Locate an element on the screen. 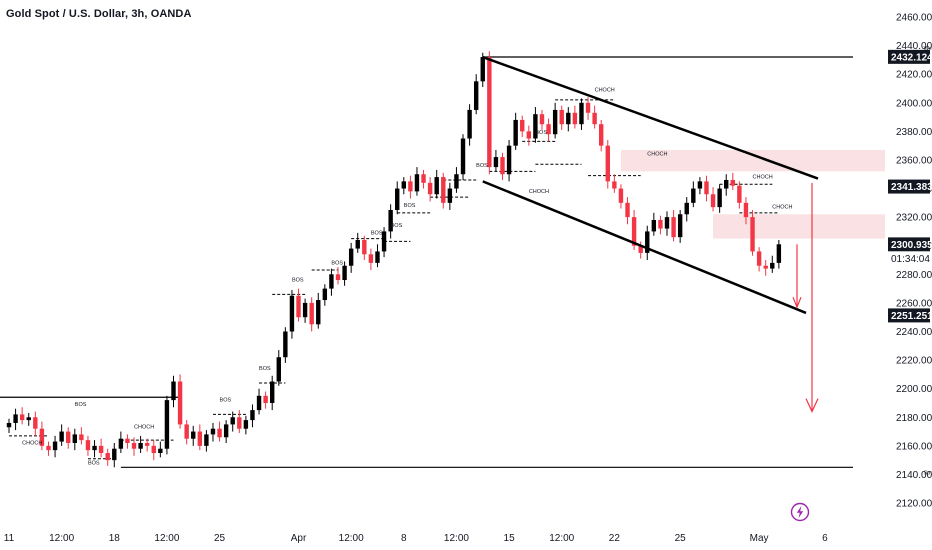 The width and height of the screenshot is (932, 550). chart-title: Gold Spot / U.S. Dollar, 3h, OANDA is located at coordinates (99, 14).